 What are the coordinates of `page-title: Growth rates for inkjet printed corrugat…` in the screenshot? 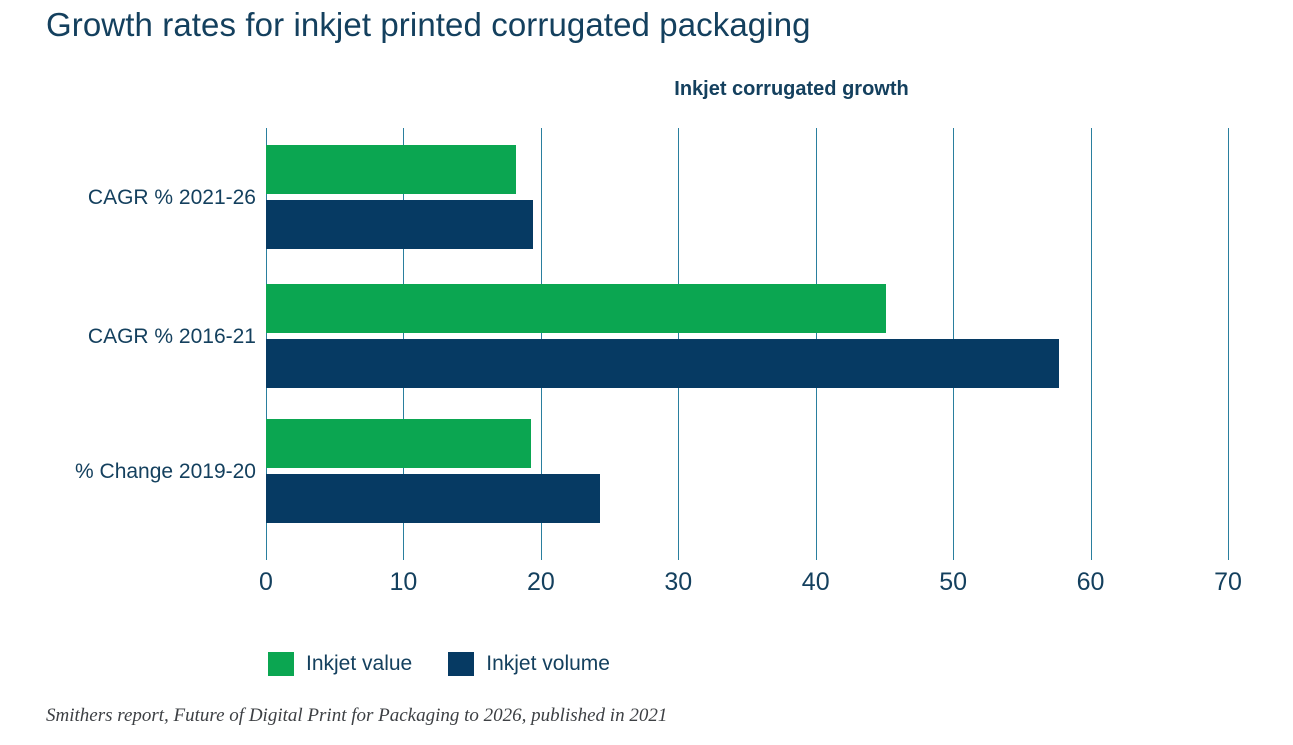 It's located at (428, 24).